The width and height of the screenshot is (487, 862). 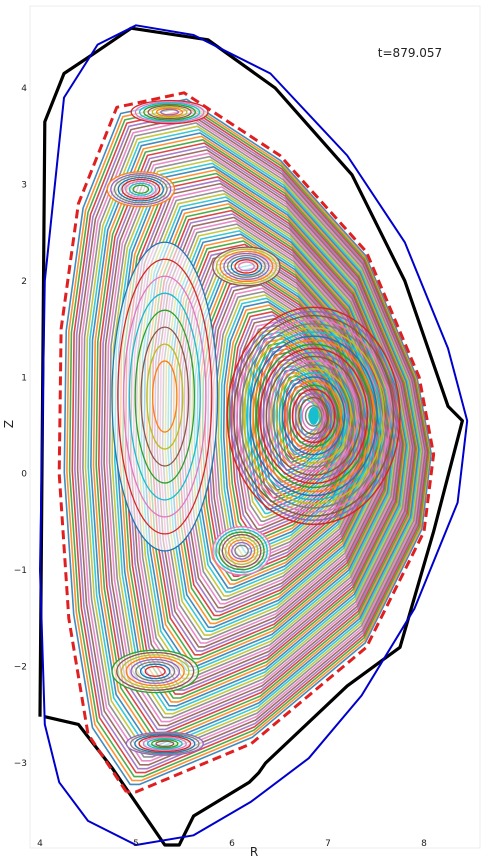 What do you see at coordinates (24, 475) in the screenshot?
I see `y-tick-label: 0` at bounding box center [24, 475].